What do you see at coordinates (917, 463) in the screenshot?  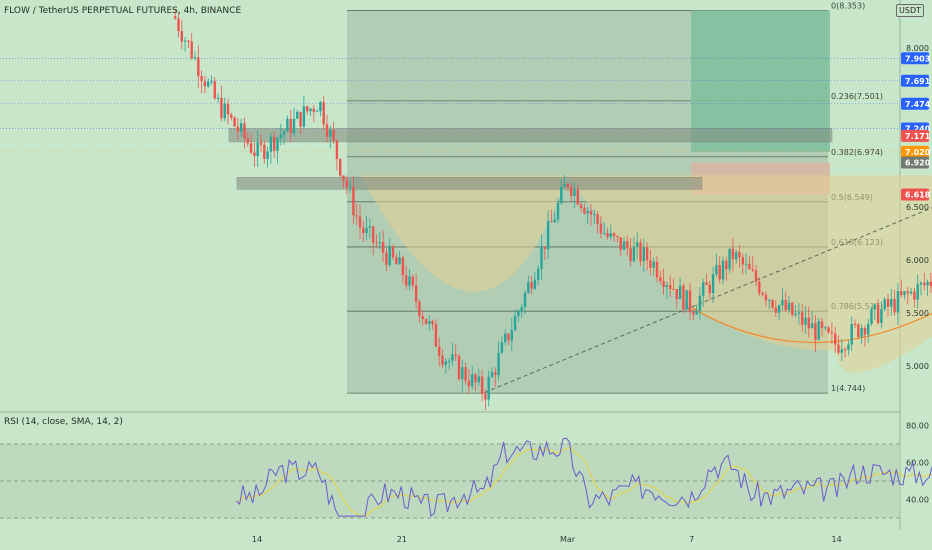 I see `rsi-tick-label: 60.00` at bounding box center [917, 463].